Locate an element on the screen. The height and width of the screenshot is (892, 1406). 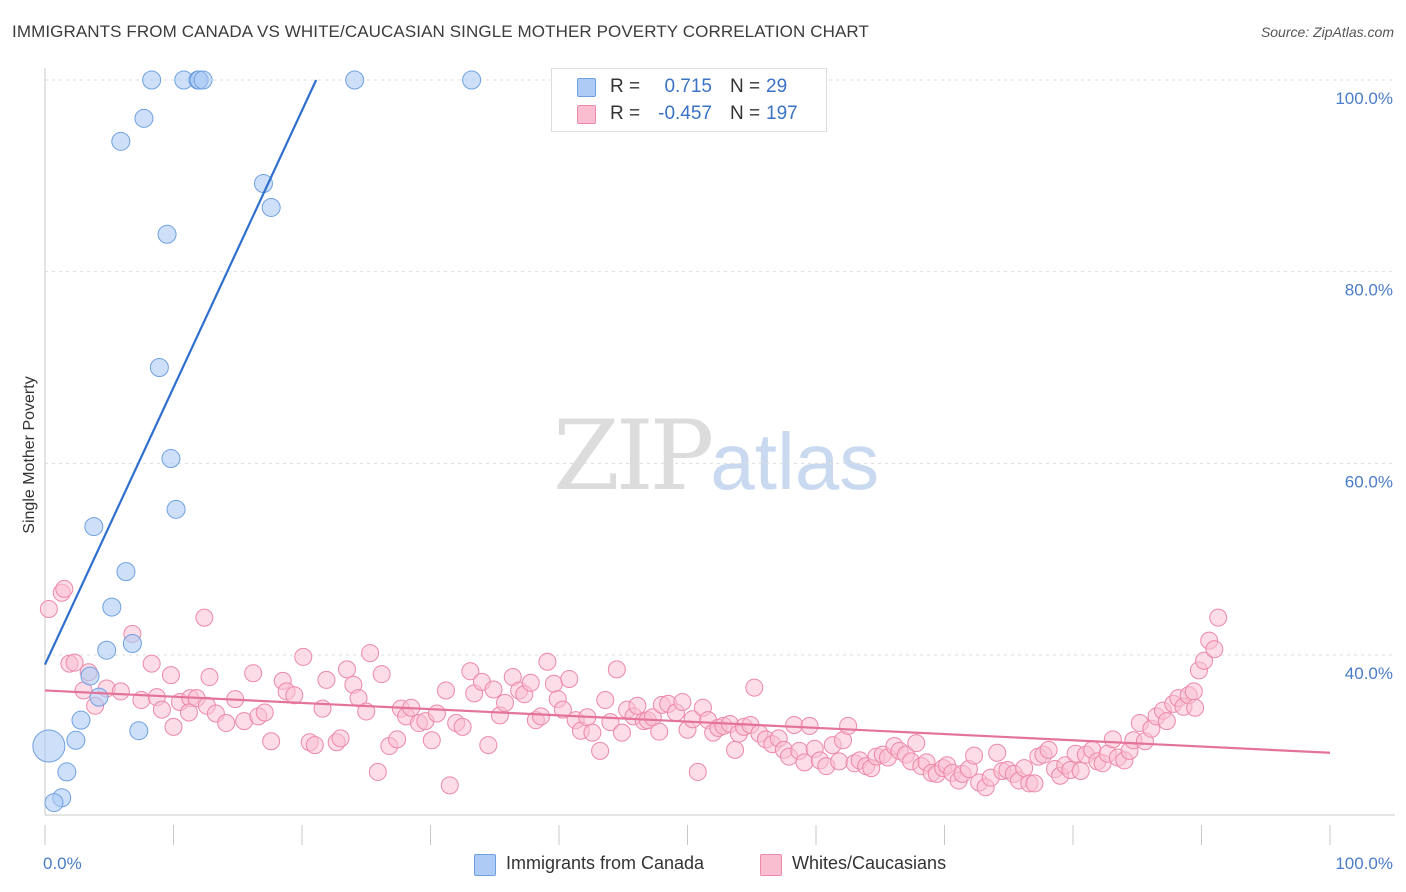
trendline-canada is located at coordinates (181, 372).